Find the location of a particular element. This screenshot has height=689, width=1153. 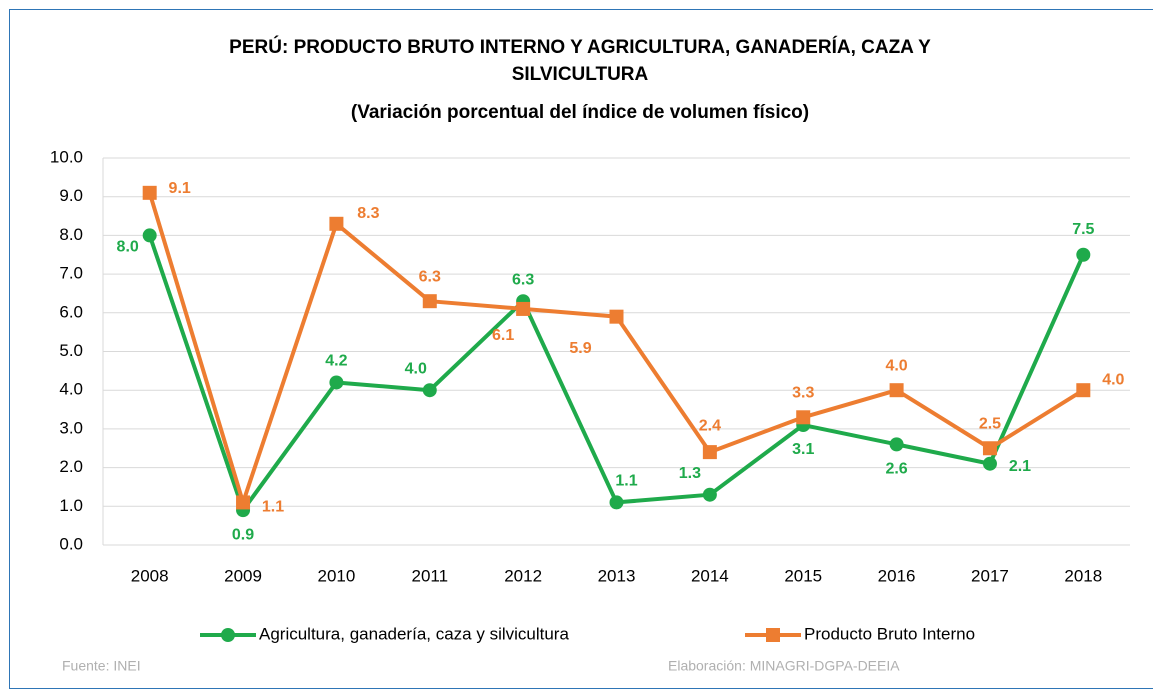

data-label: 3.1 is located at coordinates (803, 449).